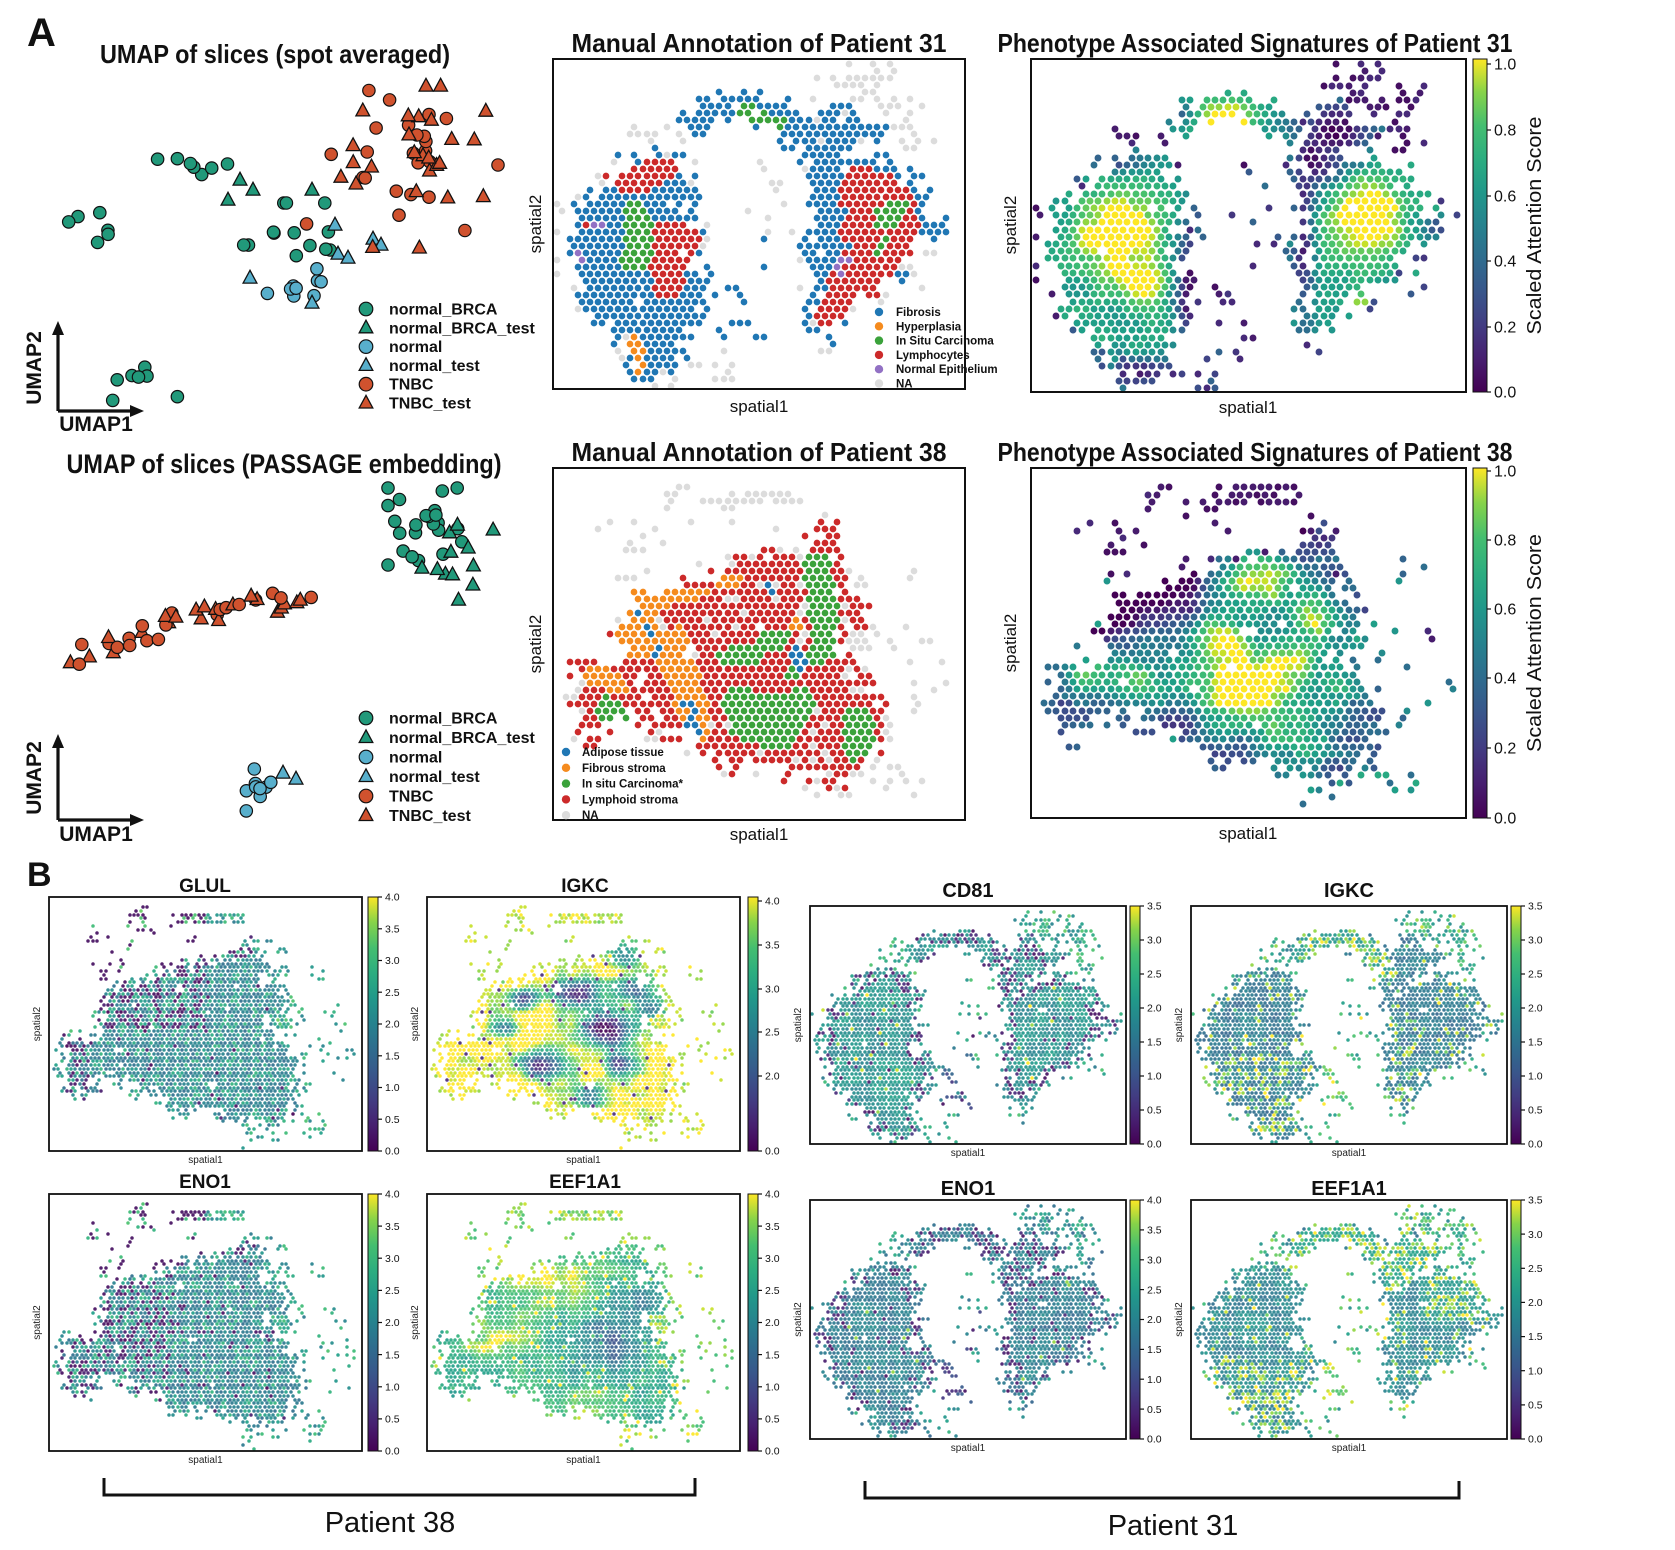 This screenshot has width=1675, height=1550. What do you see at coordinates (967, 891) in the screenshot?
I see `svg-text: CD81` at bounding box center [967, 891].